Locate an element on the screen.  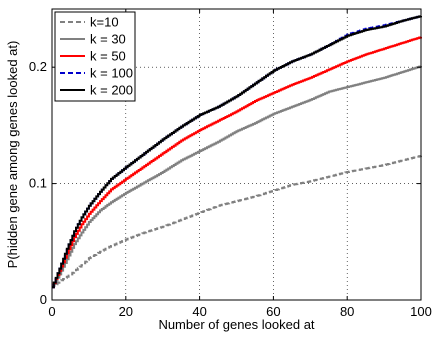
y-tick-label: 0.2 is located at coordinates (38, 66).